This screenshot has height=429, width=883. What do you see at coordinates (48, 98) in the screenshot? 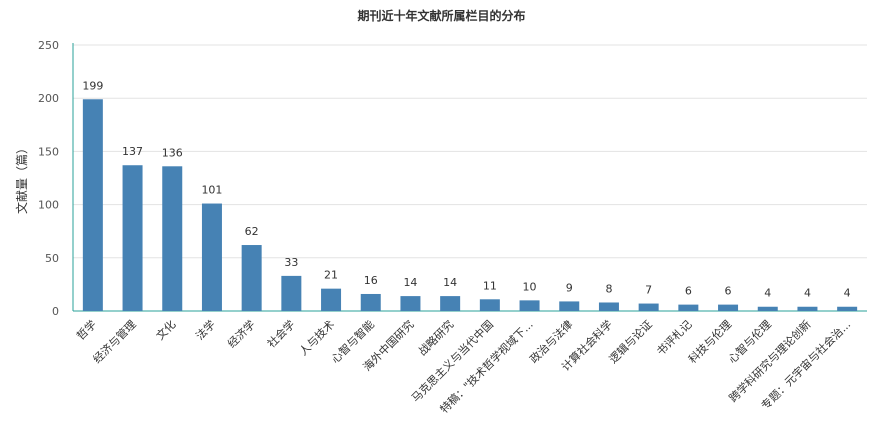
I see `y-tick-label: 200` at bounding box center [48, 98].